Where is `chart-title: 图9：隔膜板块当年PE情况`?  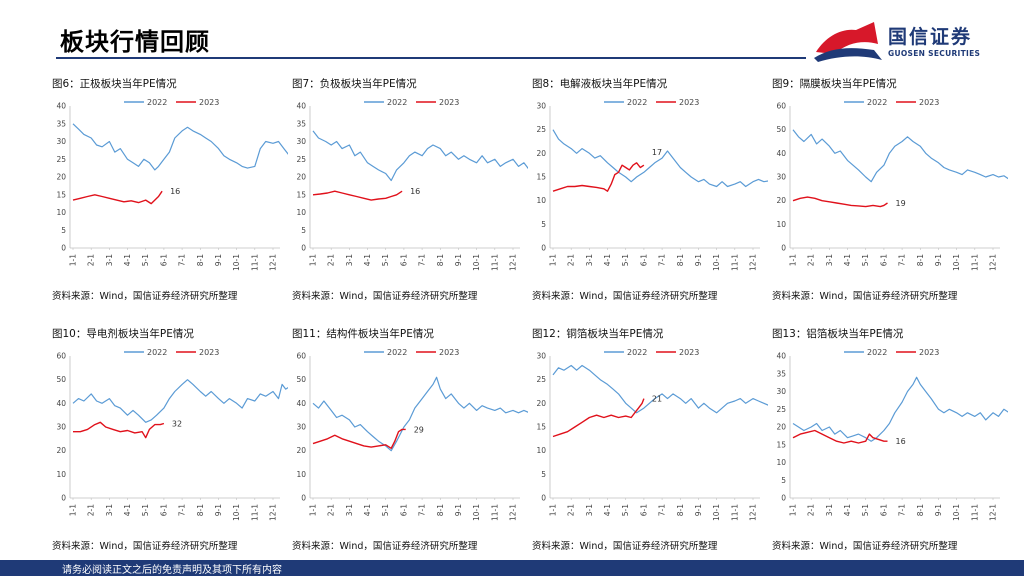
chart-title: 图9：隔膜板块当年PE情况 is located at coordinates (834, 84).